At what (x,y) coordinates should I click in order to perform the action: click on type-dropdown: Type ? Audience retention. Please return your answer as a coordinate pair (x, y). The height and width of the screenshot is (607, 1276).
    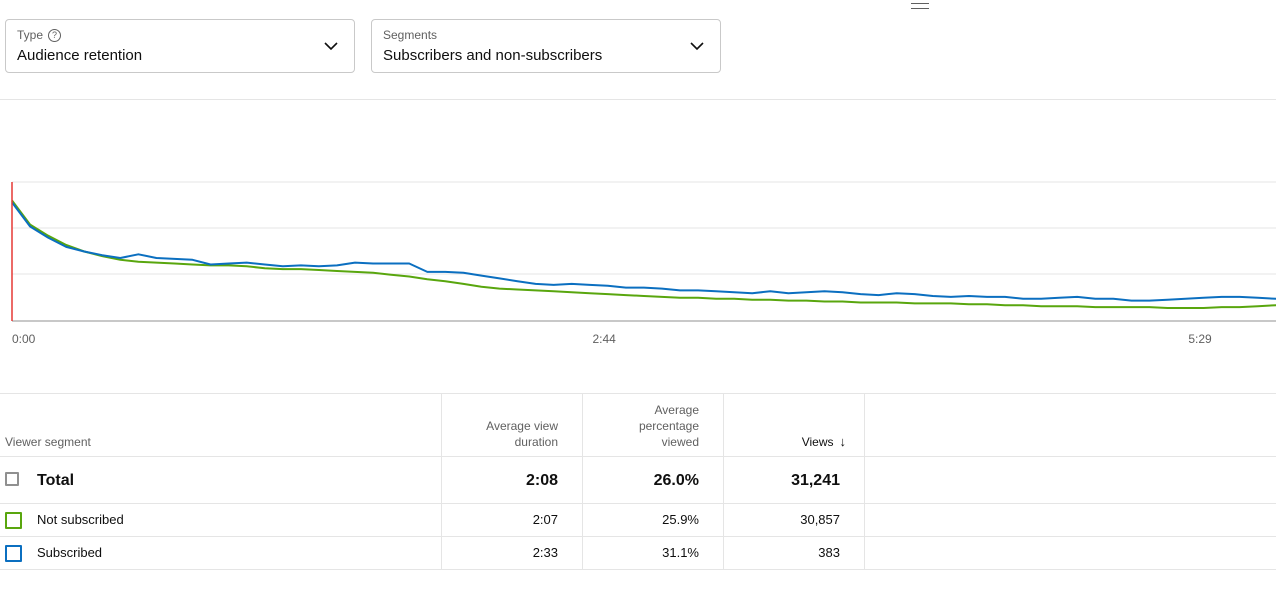
    Looking at the image, I should click on (180, 46).